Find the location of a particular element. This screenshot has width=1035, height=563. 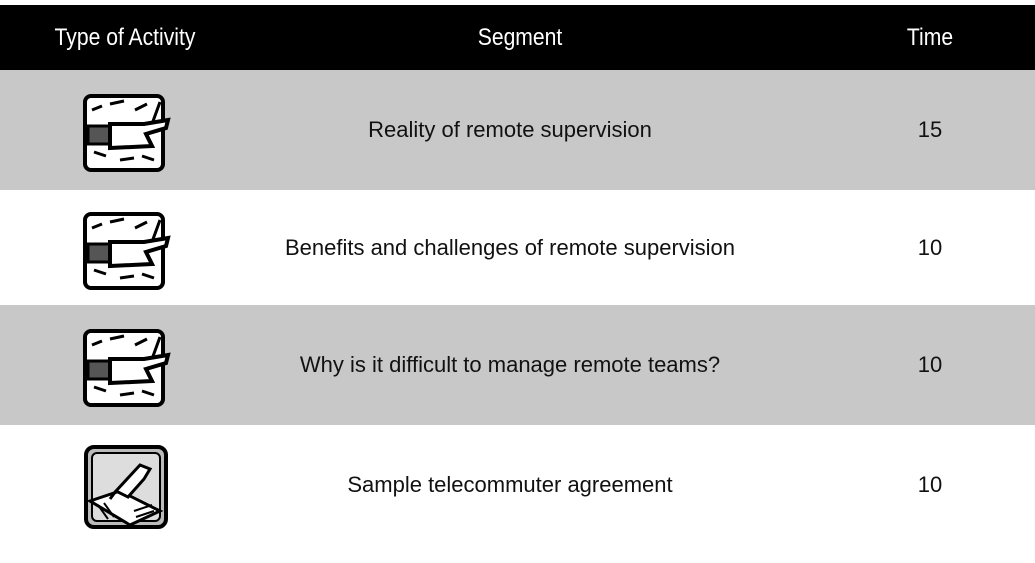

header-cell: Time is located at coordinates (930, 37).